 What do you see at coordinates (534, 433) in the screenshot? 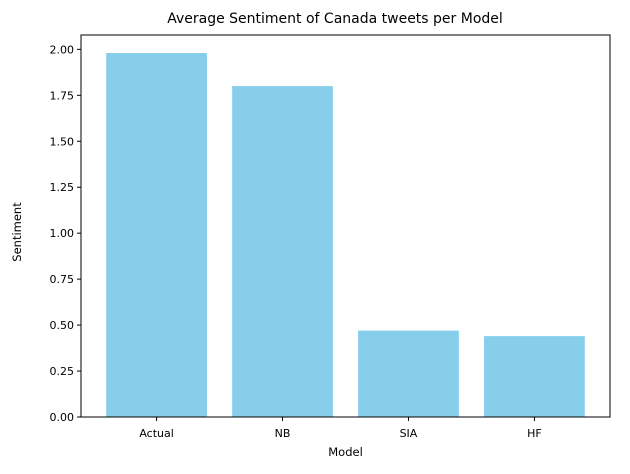
I see `x-tick-label: HF` at bounding box center [534, 433].